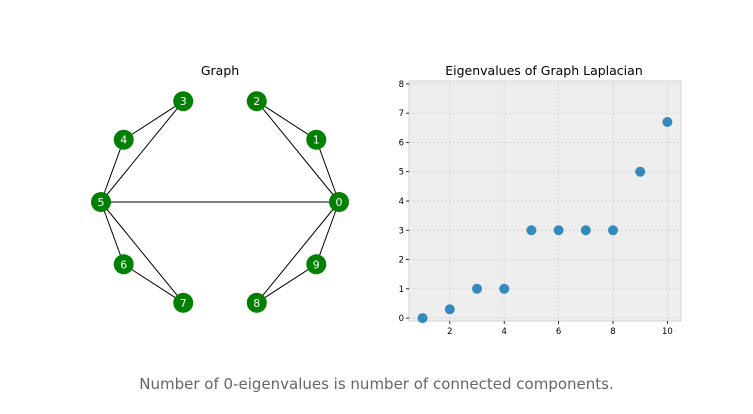 This screenshot has height=414, width=753. What do you see at coordinates (558, 332) in the screenshot?
I see `x-tick-label-6: 6` at bounding box center [558, 332].